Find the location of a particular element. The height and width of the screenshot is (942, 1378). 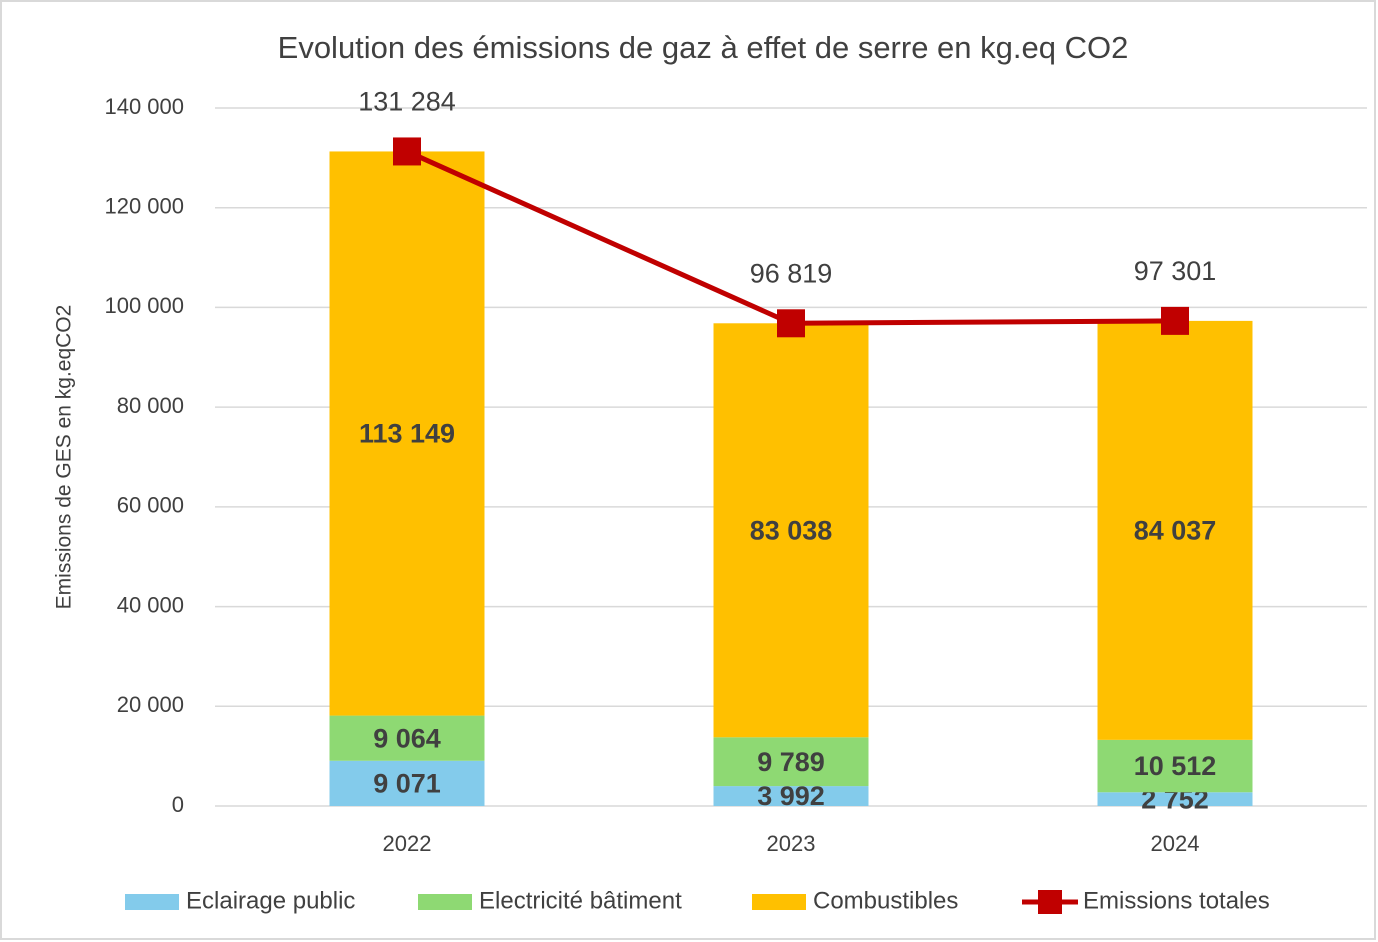

data-label: 9 064 is located at coordinates (407, 738).